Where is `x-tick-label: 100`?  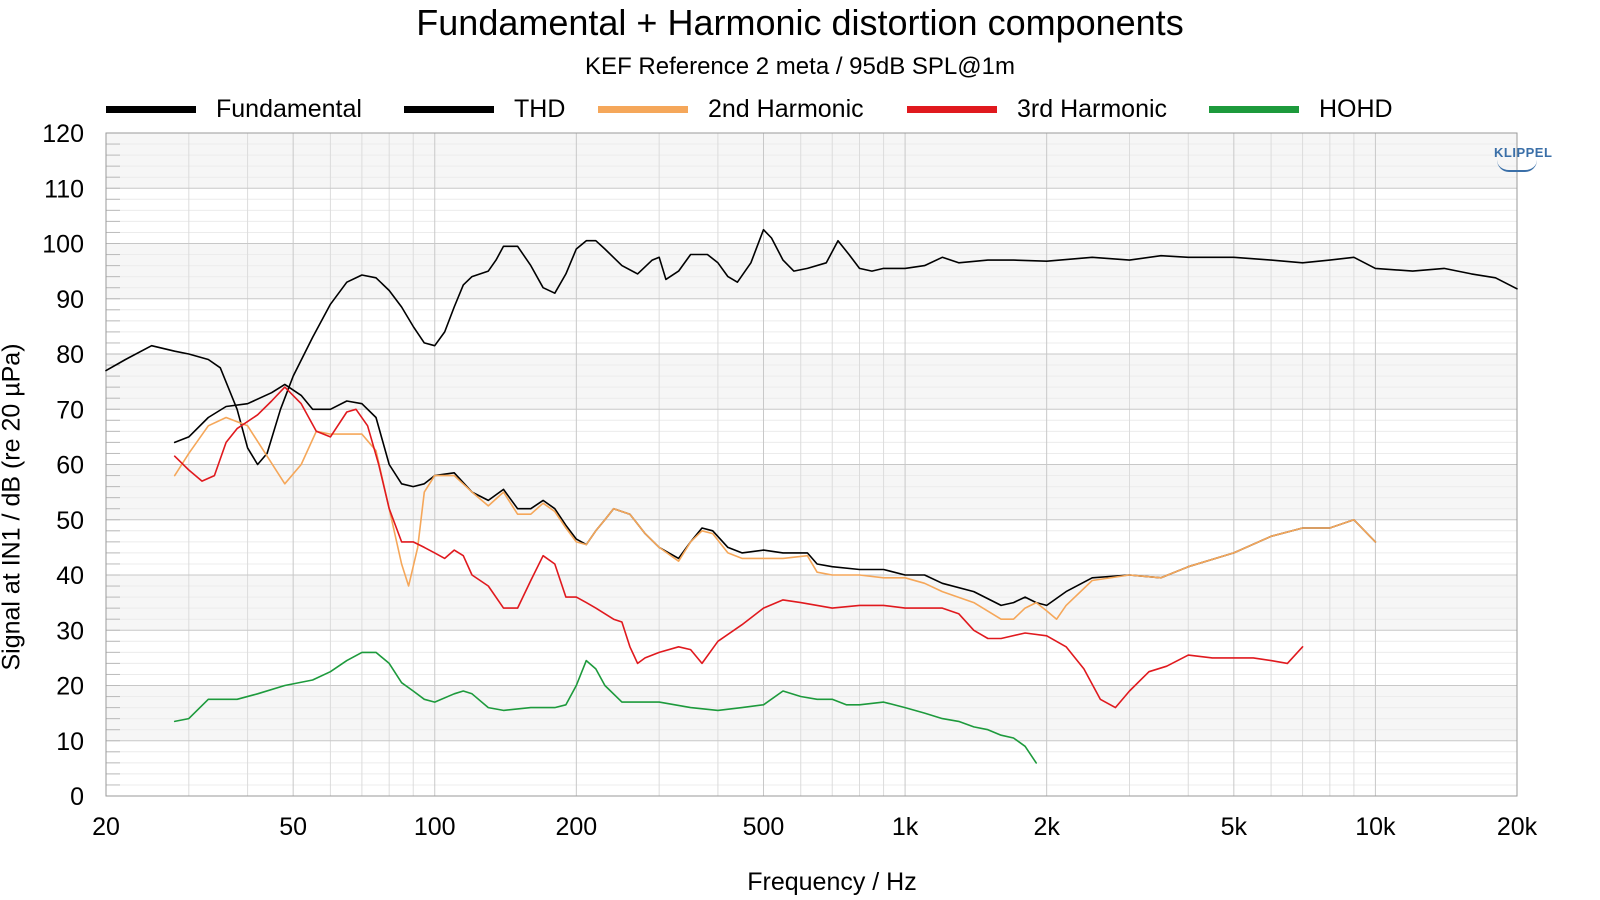
x-tick-label: 100 is located at coordinates (435, 827).